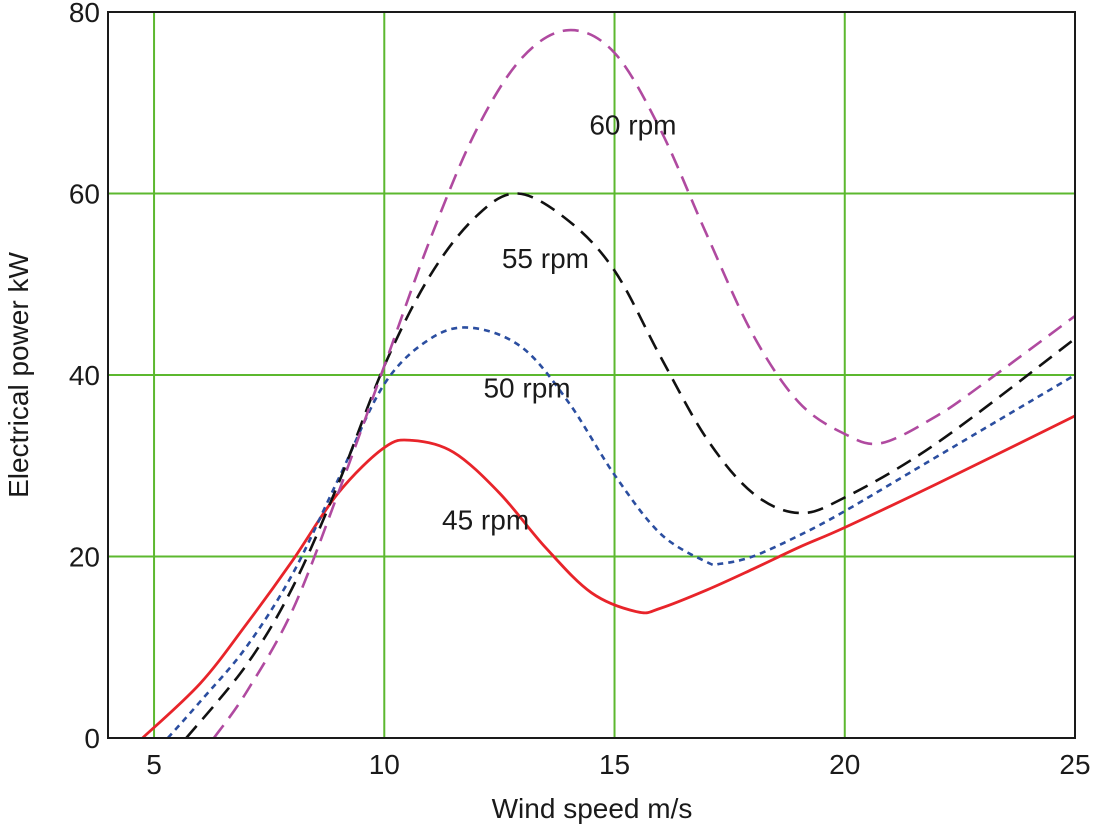  I want to click on y-tick-label: 0, so click(92, 738).